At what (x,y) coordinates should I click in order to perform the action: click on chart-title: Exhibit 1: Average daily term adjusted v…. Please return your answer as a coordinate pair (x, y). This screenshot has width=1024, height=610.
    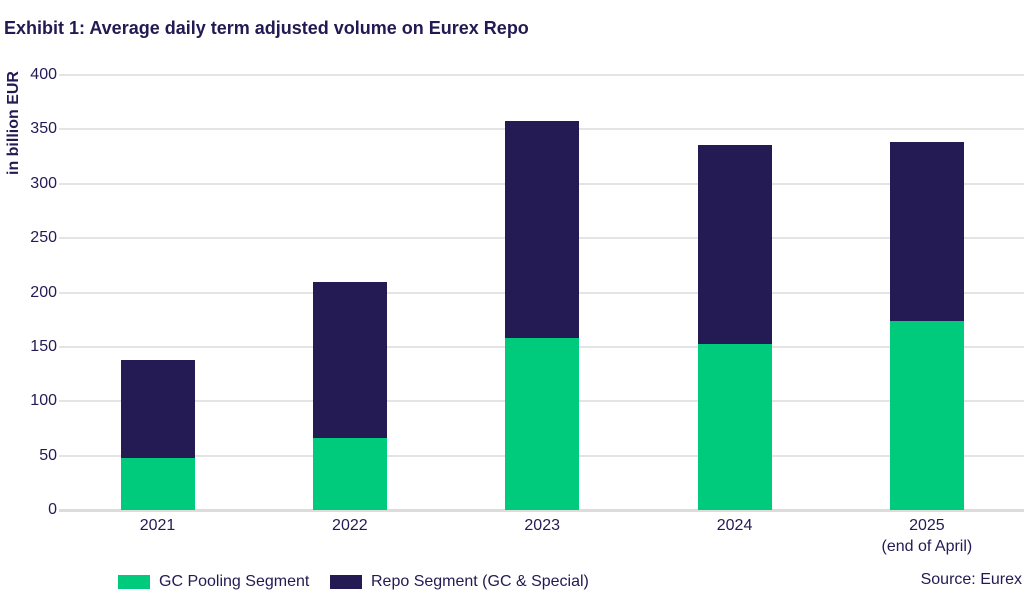
    Looking at the image, I should click on (266, 28).